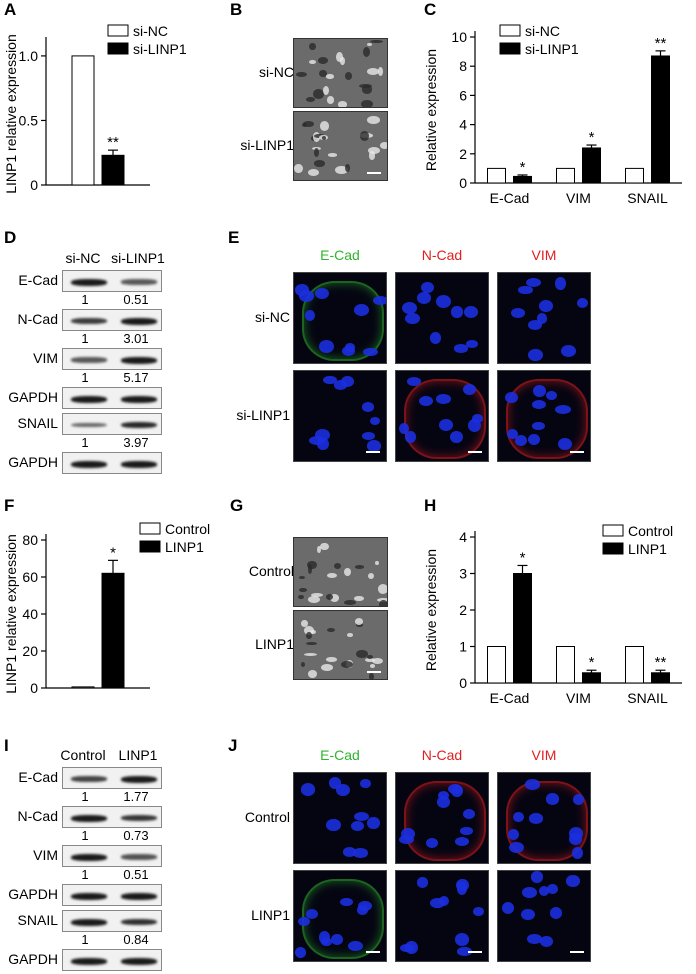 This screenshot has width=696, height=974. What do you see at coordinates (136, 796) in the screenshot?
I see `band-quantification: 1.77` at bounding box center [136, 796].